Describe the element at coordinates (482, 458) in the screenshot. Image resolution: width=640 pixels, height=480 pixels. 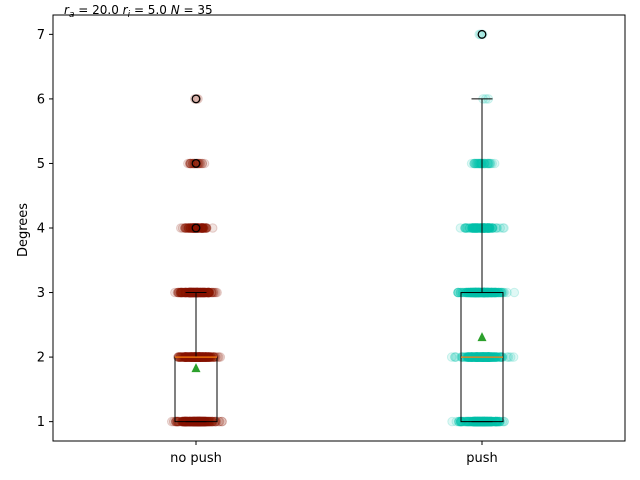
I see `x-tick-label: push` at that location.